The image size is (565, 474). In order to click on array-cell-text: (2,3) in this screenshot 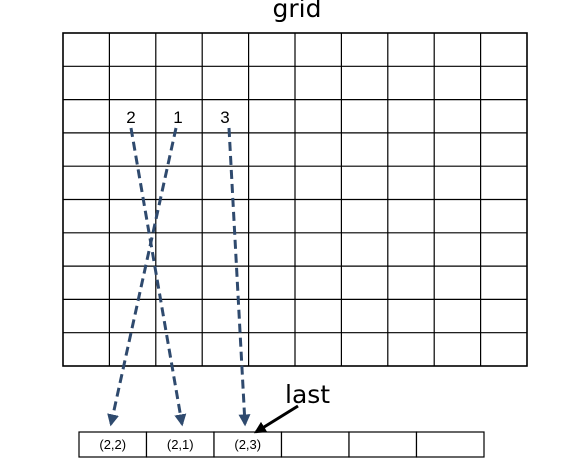, I will do `click(247, 444)`.